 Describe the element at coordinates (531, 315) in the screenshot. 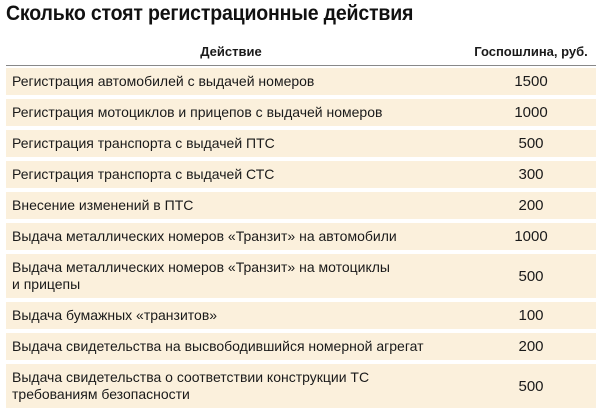

I see `fee-cell: 100` at that location.